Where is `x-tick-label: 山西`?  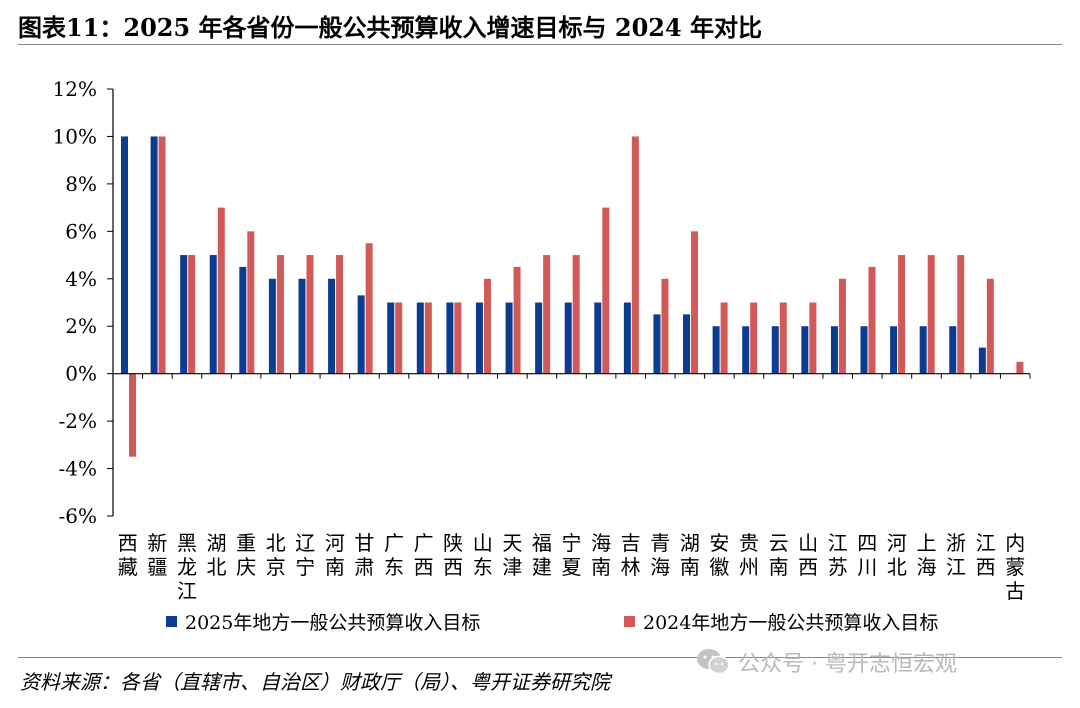 x-tick-label: 山西 is located at coordinates (808, 555).